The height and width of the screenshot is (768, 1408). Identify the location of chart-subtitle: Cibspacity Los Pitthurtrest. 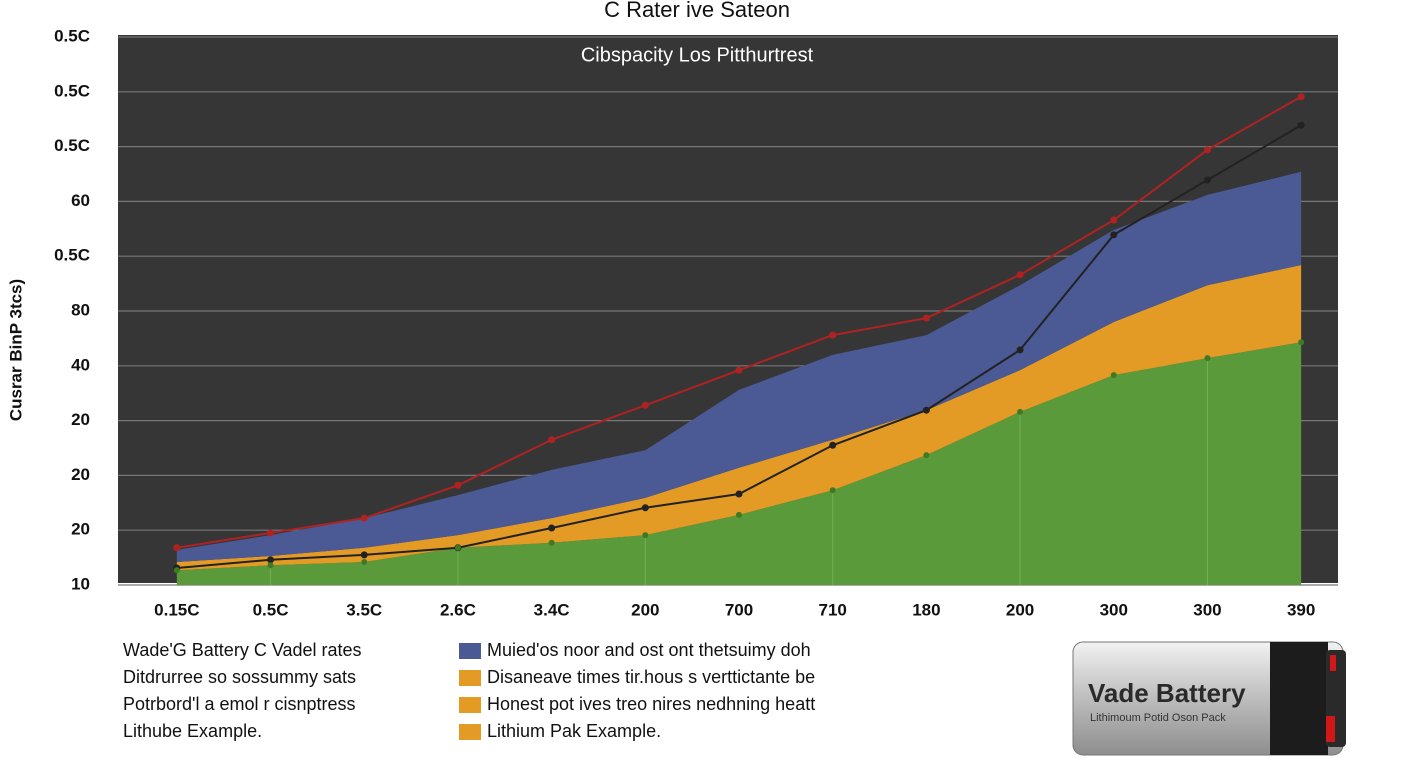
(697, 55).